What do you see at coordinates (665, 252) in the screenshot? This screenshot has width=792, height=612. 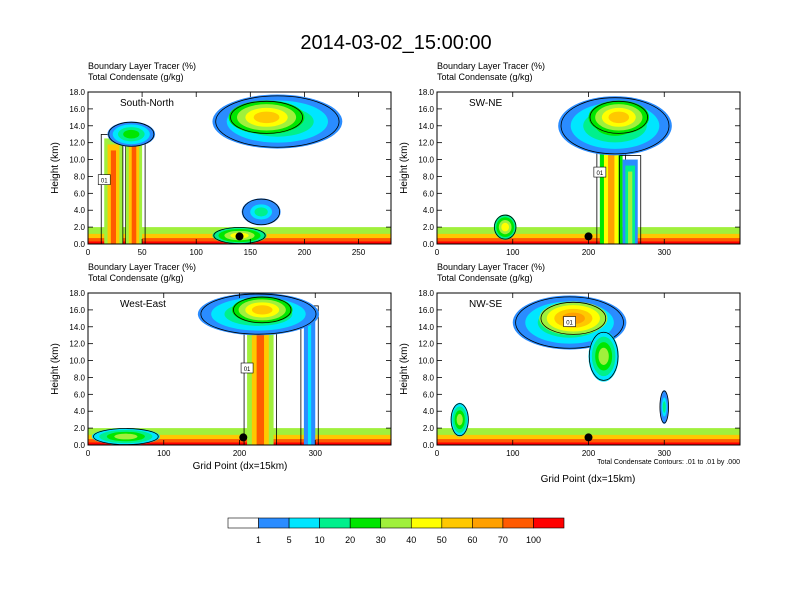 I see `x-tick-label: 300` at bounding box center [665, 252].